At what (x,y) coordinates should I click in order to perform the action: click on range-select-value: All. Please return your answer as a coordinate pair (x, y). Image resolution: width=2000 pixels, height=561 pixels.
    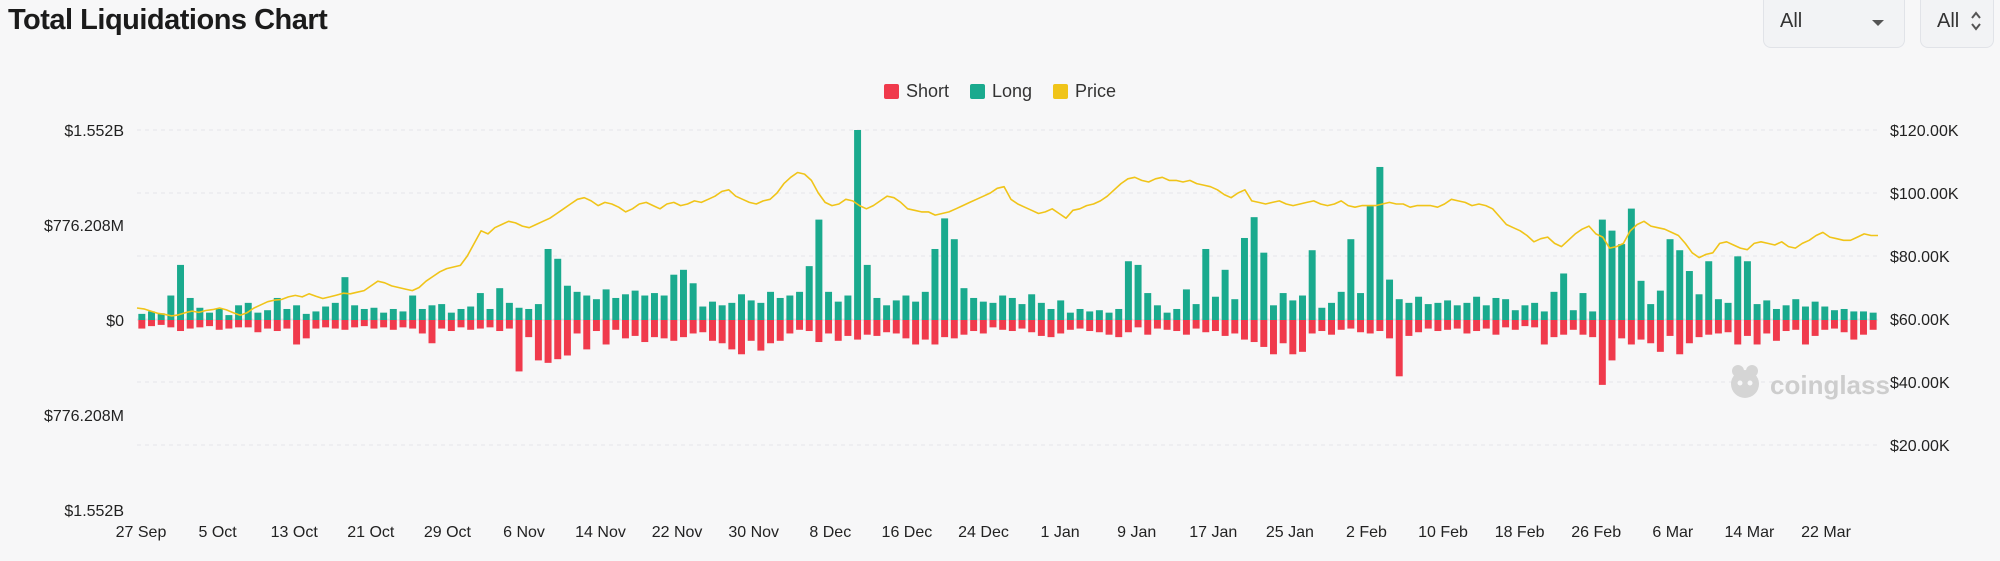
    Looking at the image, I should click on (1791, 21).